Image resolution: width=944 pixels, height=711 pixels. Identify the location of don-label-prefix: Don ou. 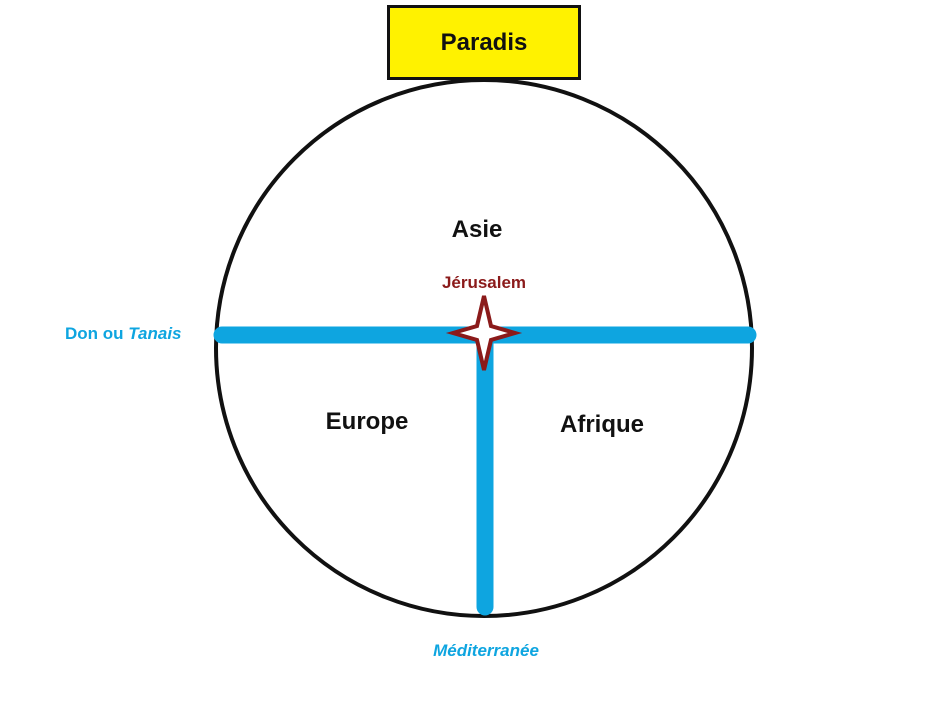
(97, 333).